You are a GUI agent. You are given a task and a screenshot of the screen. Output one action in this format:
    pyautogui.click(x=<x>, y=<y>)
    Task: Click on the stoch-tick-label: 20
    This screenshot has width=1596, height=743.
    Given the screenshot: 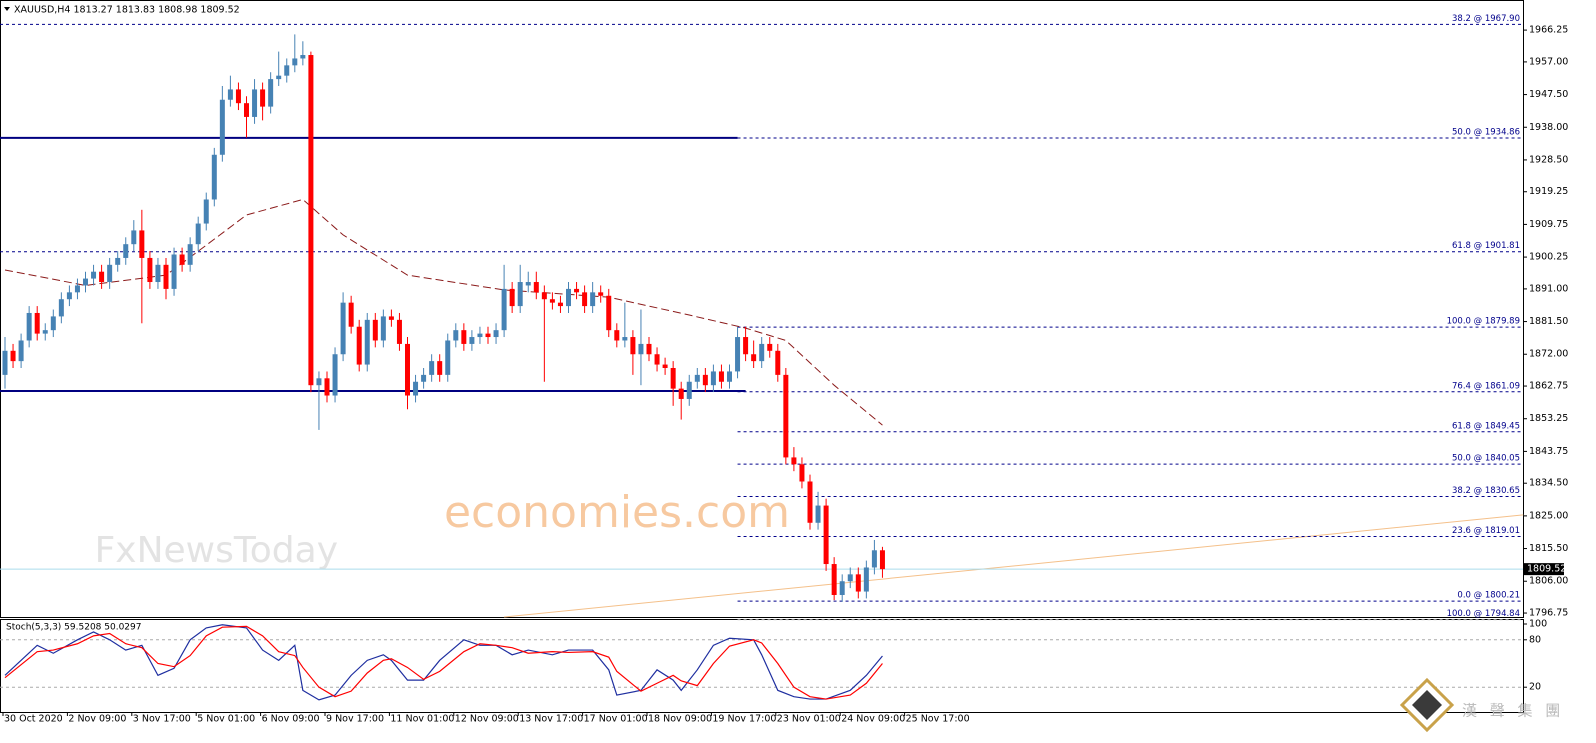 What is the action you would take?
    pyautogui.click(x=1535, y=687)
    